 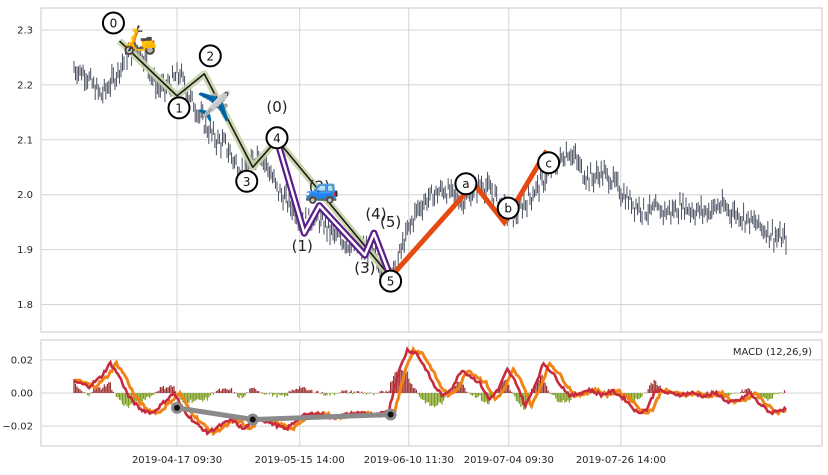 What do you see at coordinates (22, 360) in the screenshot?
I see `macd-y-tick-label: 0.02` at bounding box center [22, 360].